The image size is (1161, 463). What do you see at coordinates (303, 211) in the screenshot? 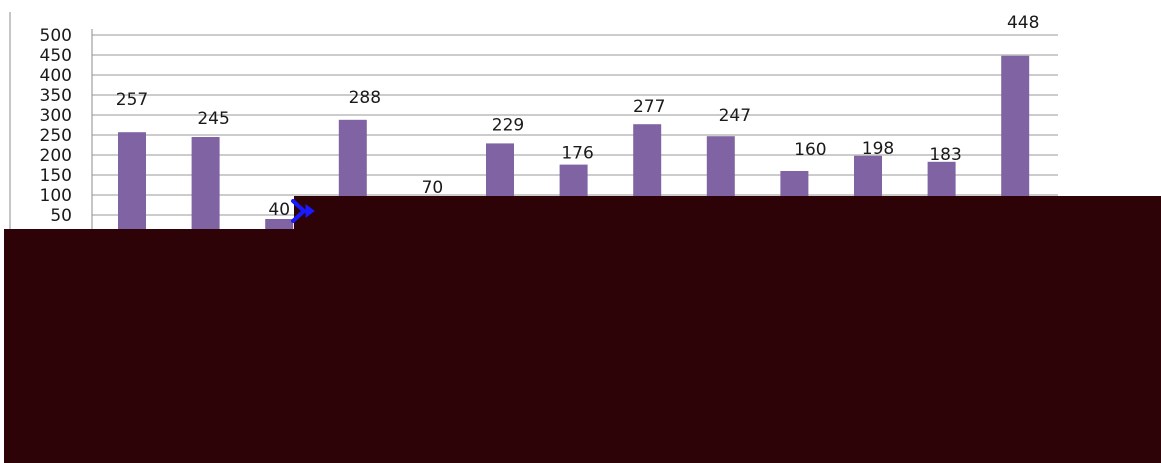
I see `arrow-cursor-icon` at bounding box center [303, 211].